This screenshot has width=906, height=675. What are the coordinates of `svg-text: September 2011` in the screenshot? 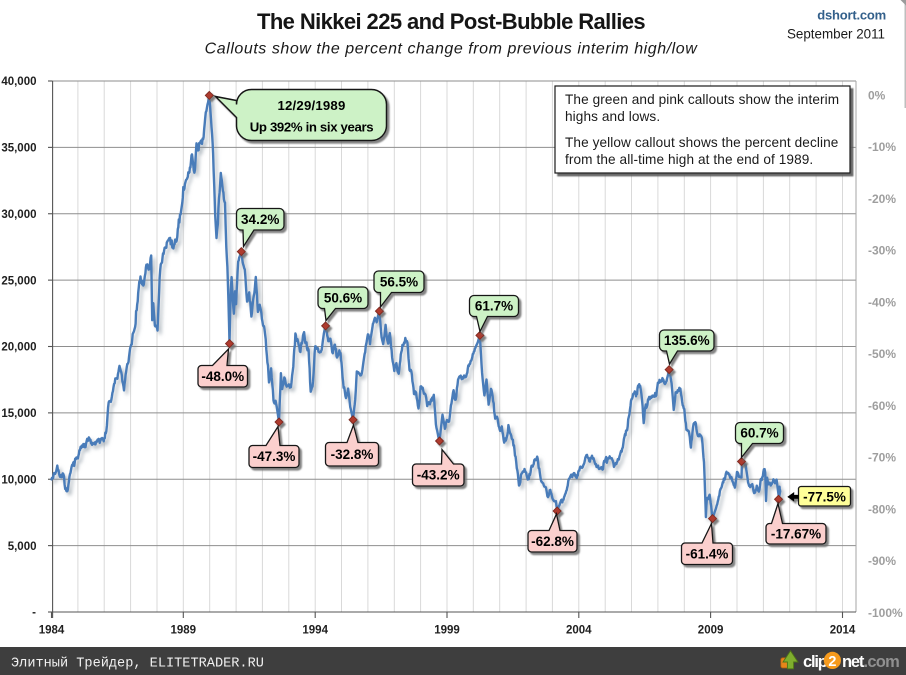 It's located at (836, 34).